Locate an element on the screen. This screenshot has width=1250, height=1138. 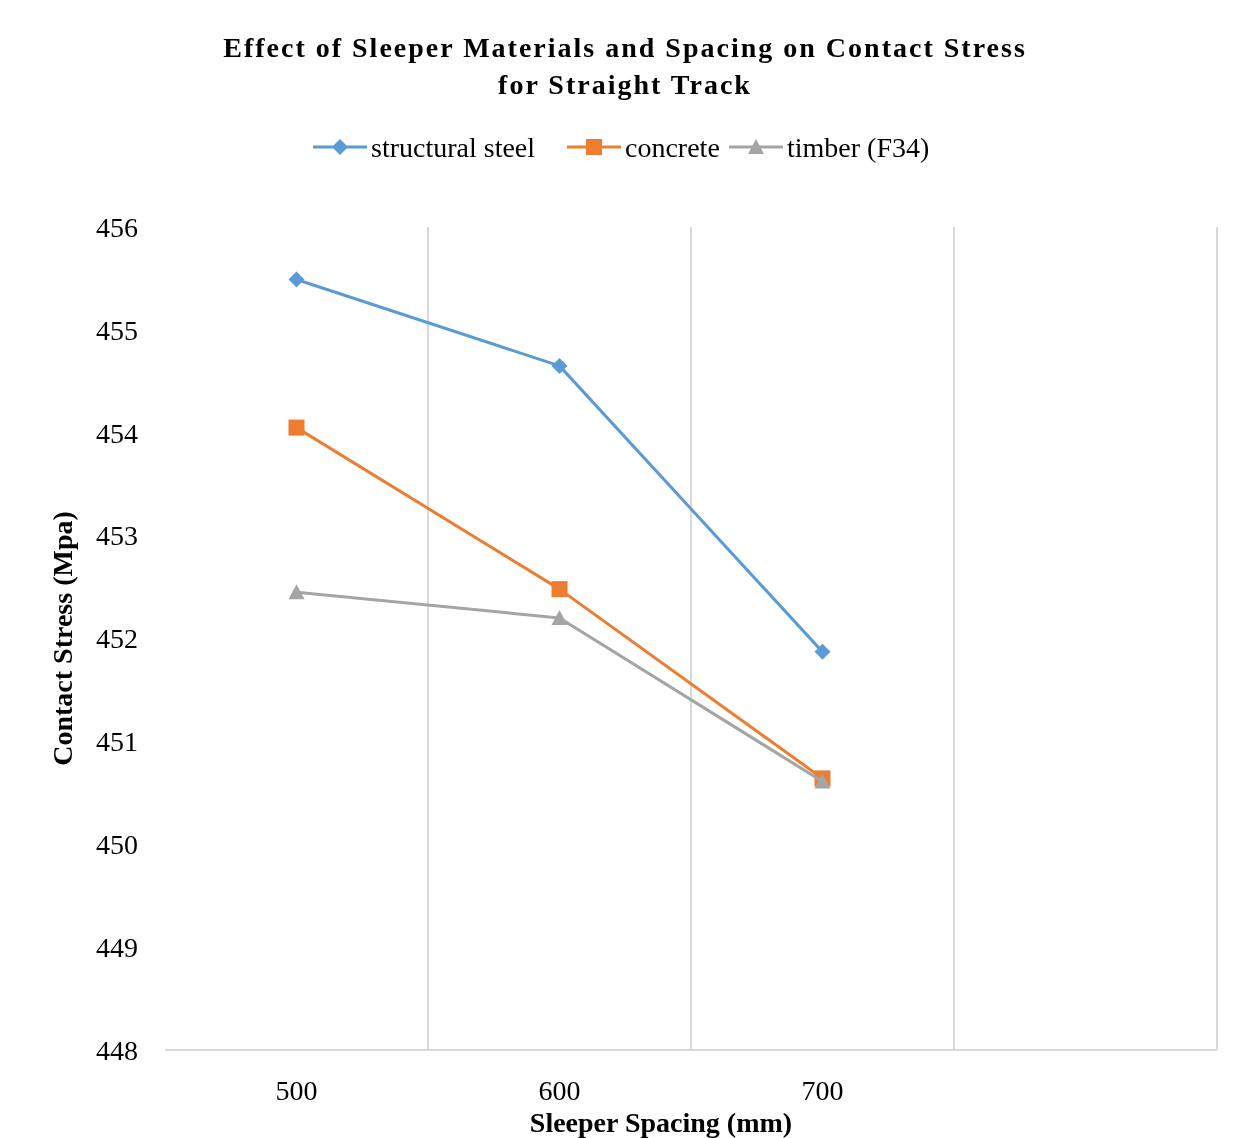
y-tick-label: 455 is located at coordinates (117, 330).